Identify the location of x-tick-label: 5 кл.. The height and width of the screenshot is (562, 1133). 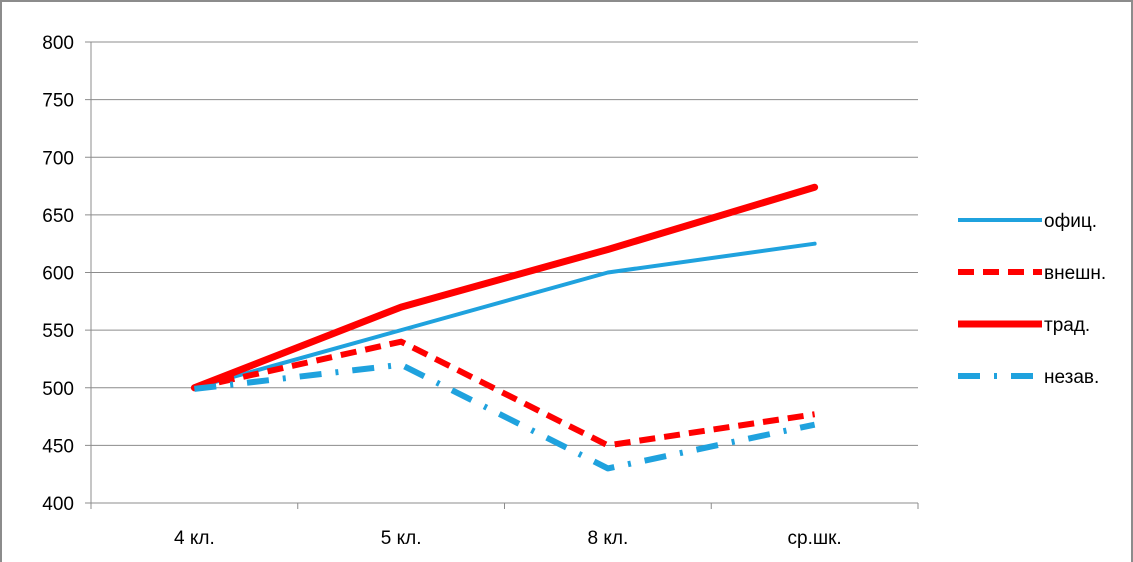
(401, 538).